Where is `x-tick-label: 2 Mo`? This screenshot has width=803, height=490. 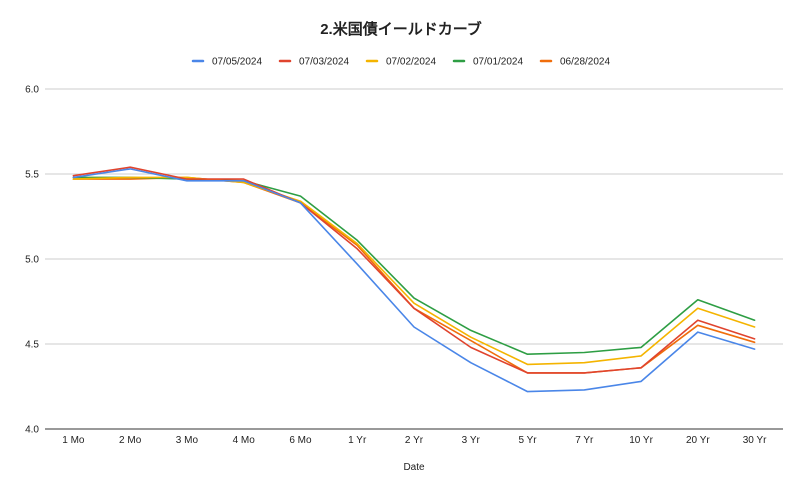
x-tick-label: 2 Mo is located at coordinates (130, 440).